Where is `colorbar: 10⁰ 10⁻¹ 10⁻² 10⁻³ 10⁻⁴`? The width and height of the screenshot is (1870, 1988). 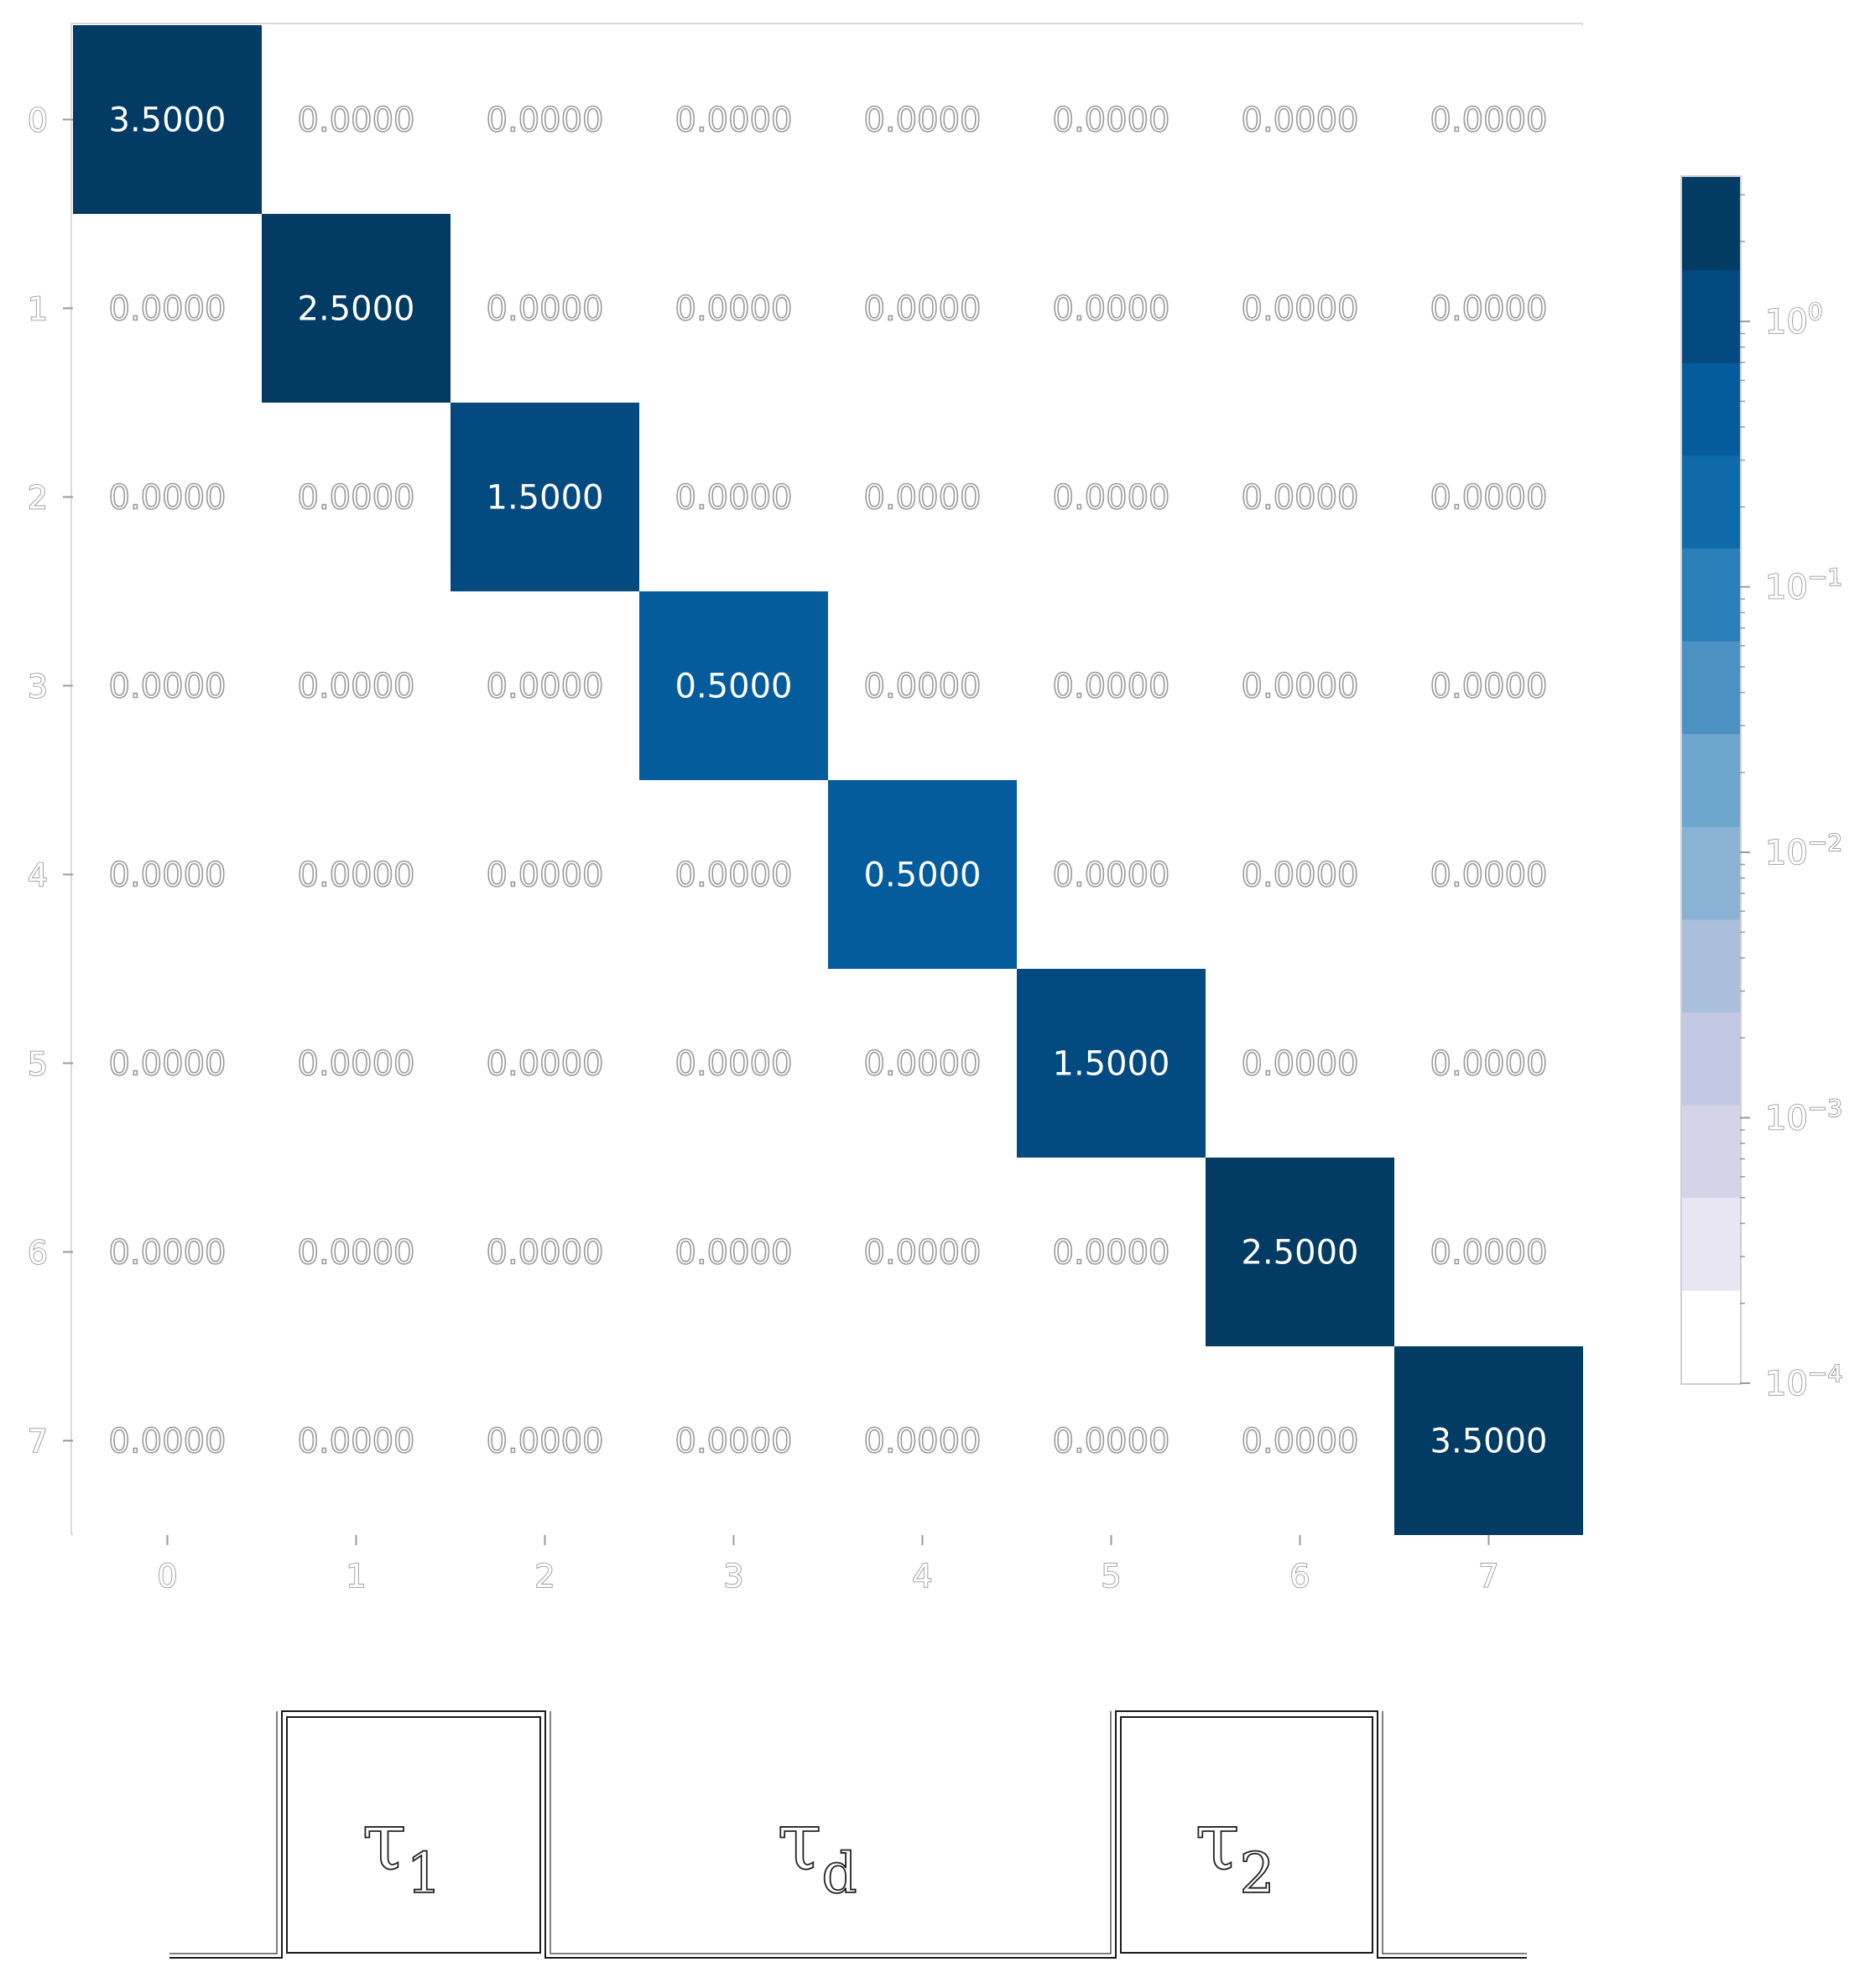 colorbar: 10⁰ 10⁻¹ 10⁻² 10⁻³ 10⁻⁴ is located at coordinates (1761, 789).